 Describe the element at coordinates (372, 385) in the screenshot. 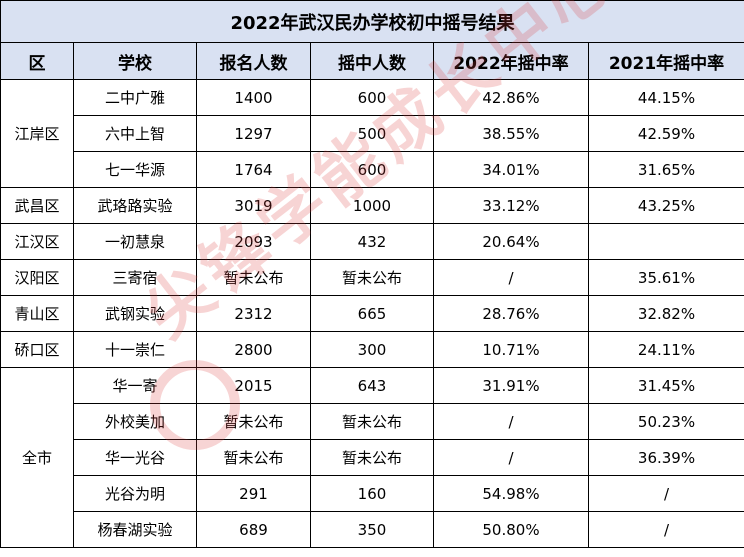

I see `admitted-cell: 643` at that location.